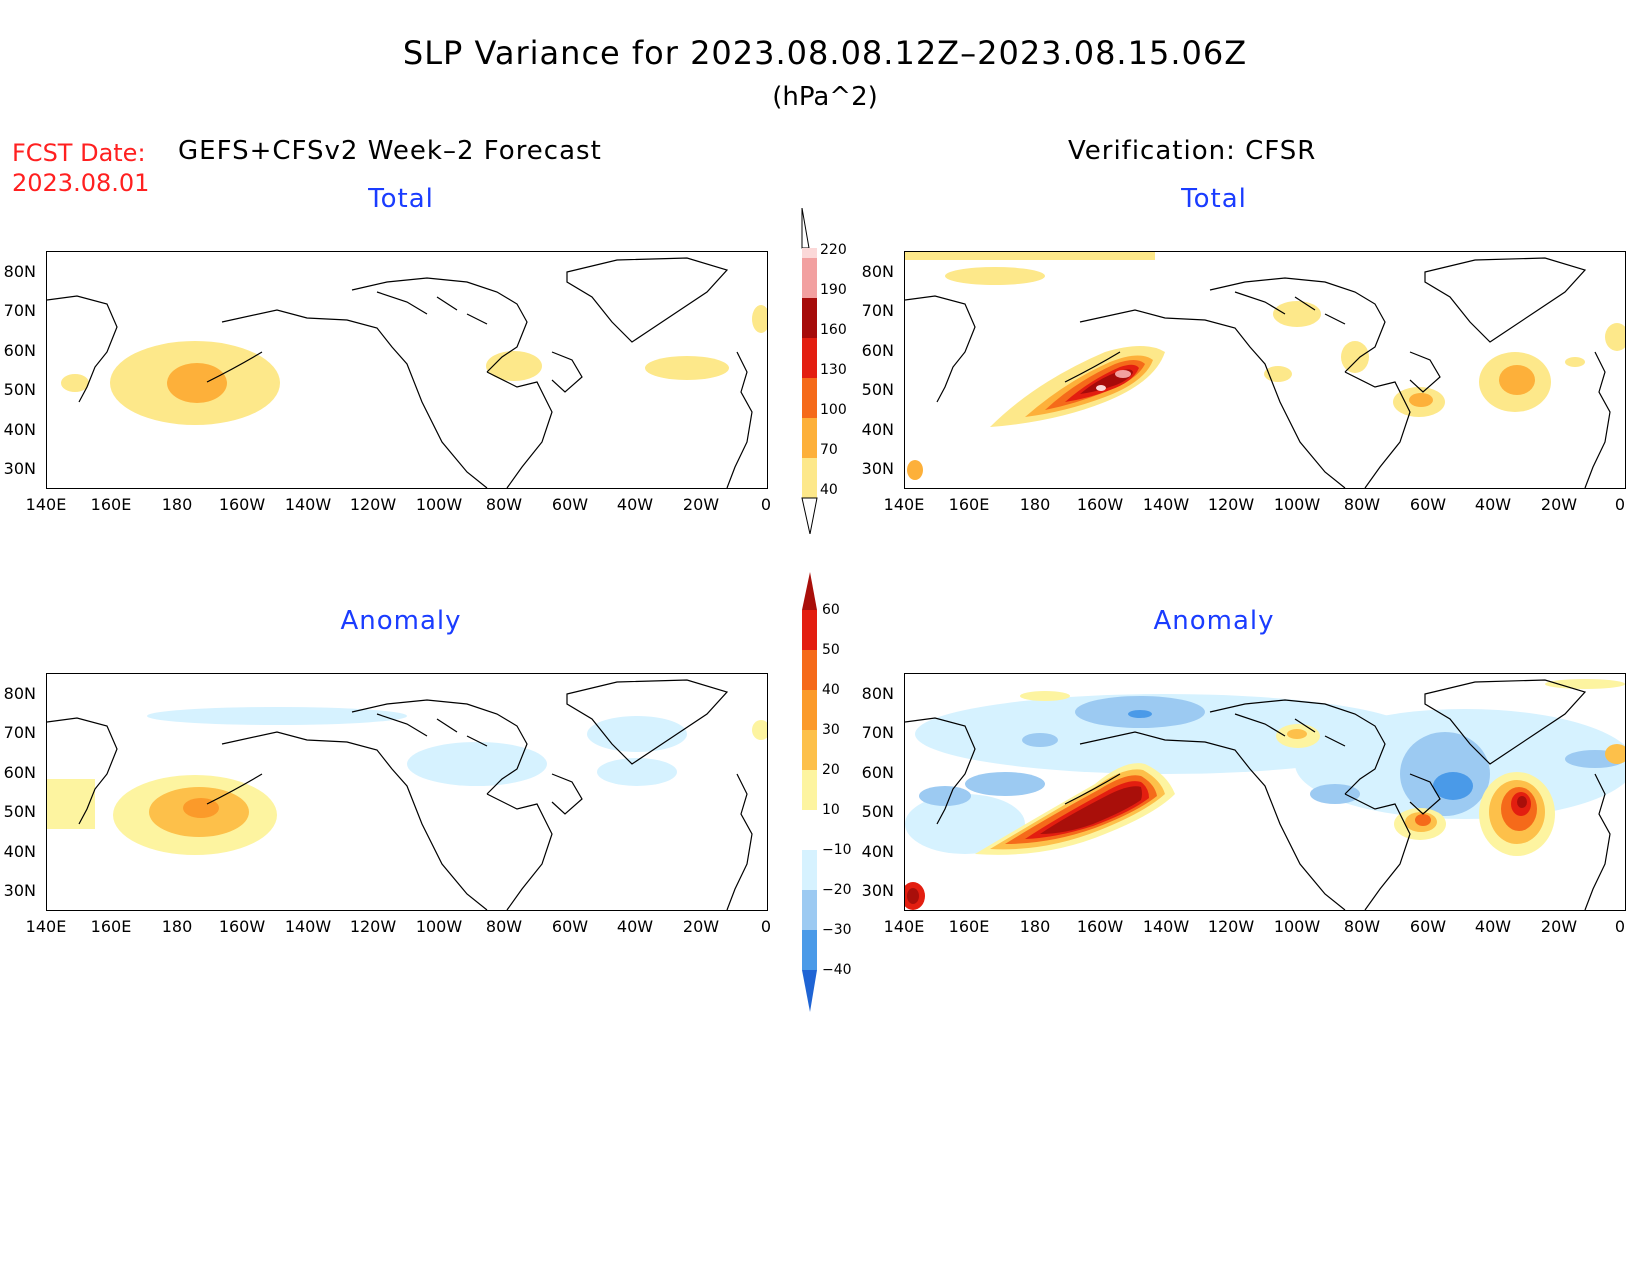  What do you see at coordinates (80, 168) in the screenshot?
I see `forecast-date-block: FCST Date: 2023.08.01` at bounding box center [80, 168].